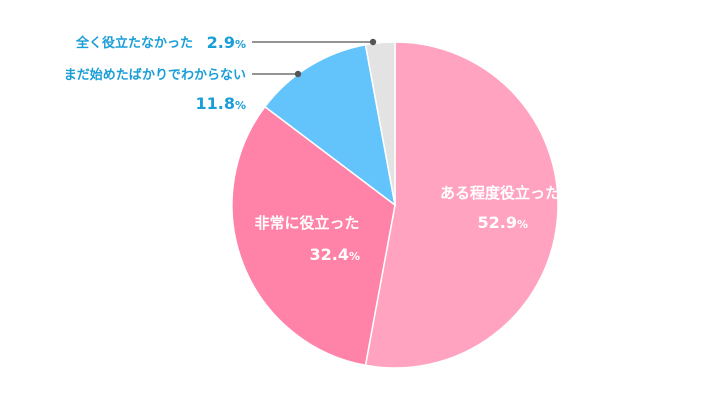 The width and height of the screenshot is (720, 405). I want to click on slice-label-not-helpful: 全く役立たなかった, so click(134, 43).